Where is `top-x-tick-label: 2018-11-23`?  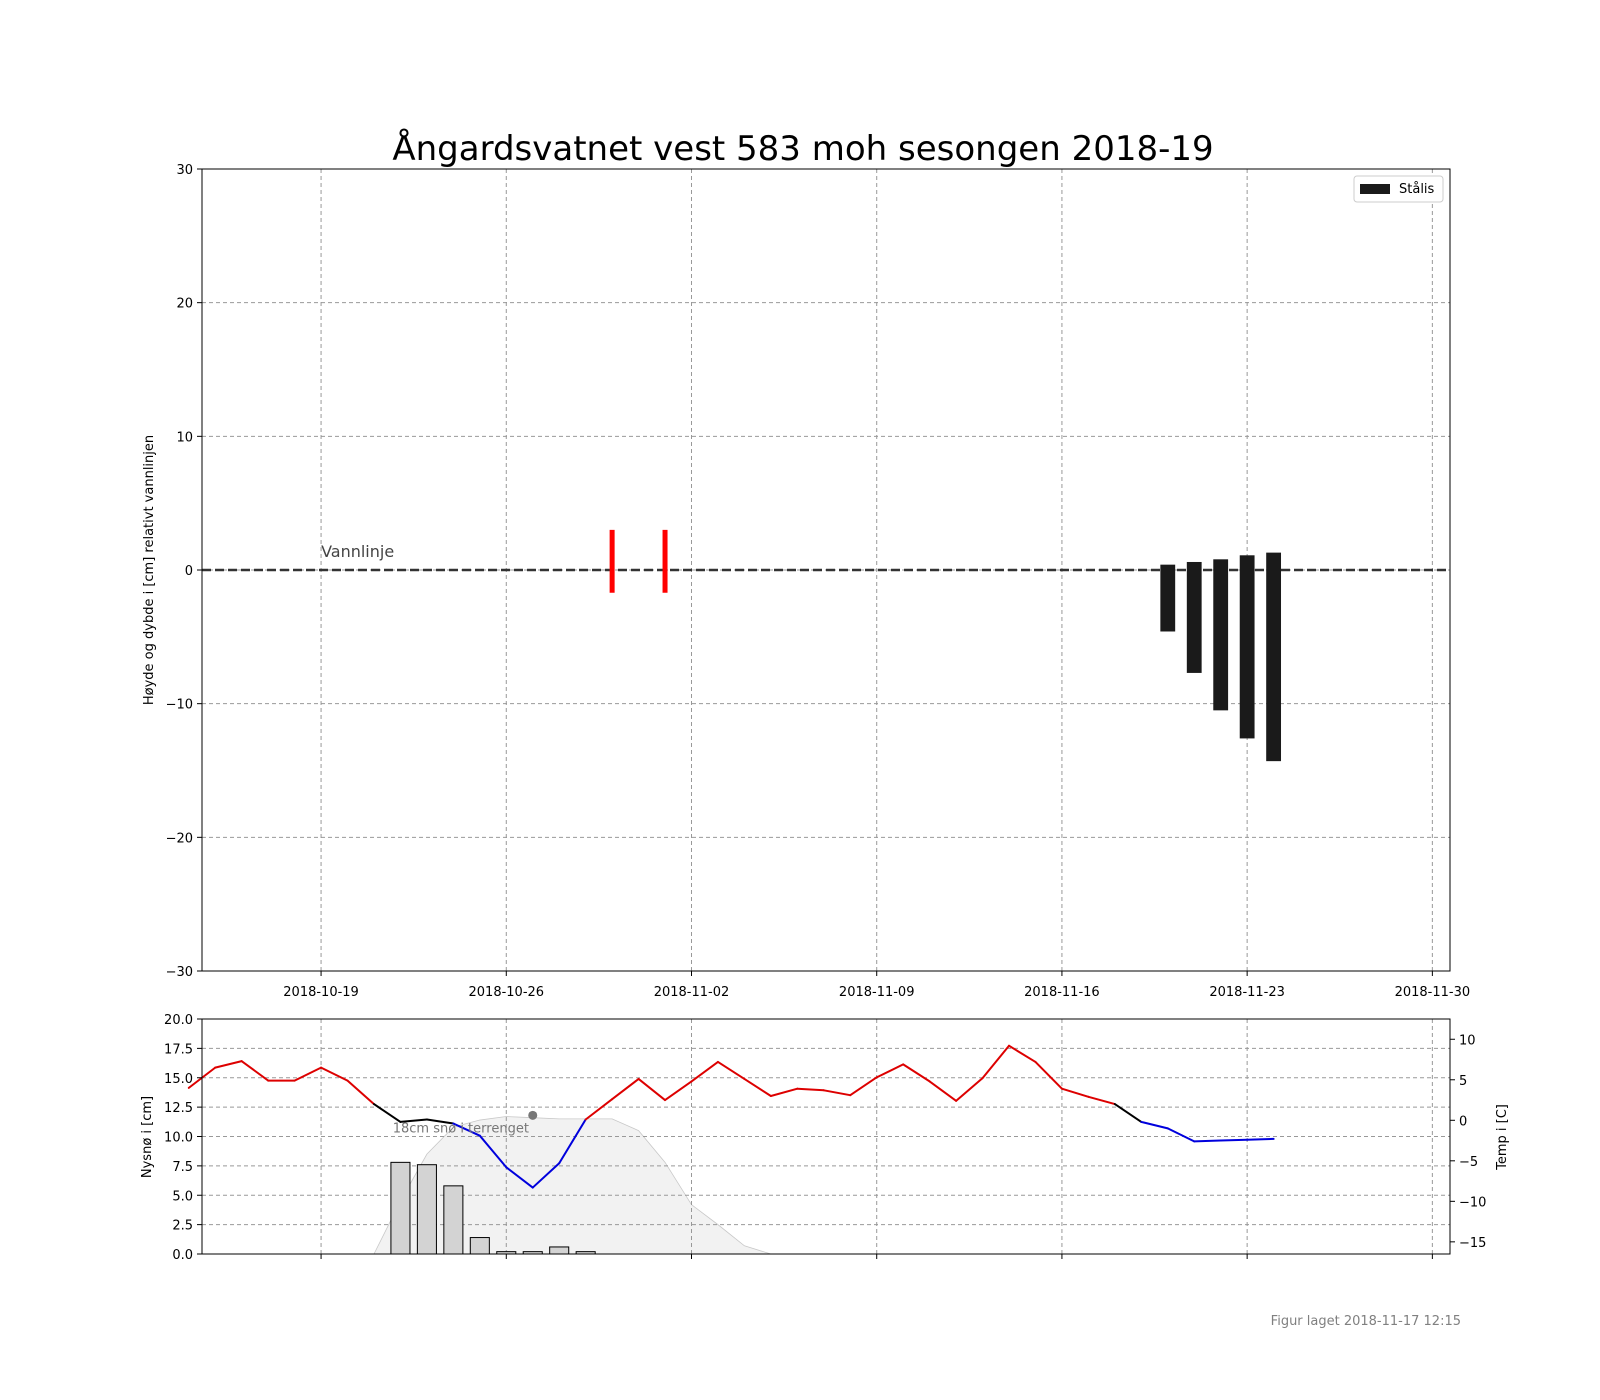 top-x-tick-label: 2018-11-23 is located at coordinates (1247, 992).